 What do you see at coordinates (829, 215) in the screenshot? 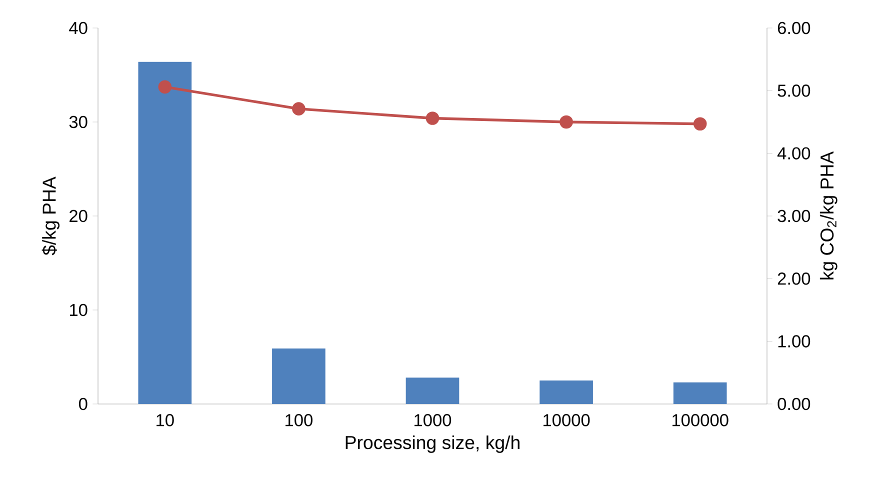
I see `y2-axis-title: kg CO$_{2}$/kg PHA` at bounding box center [829, 215].